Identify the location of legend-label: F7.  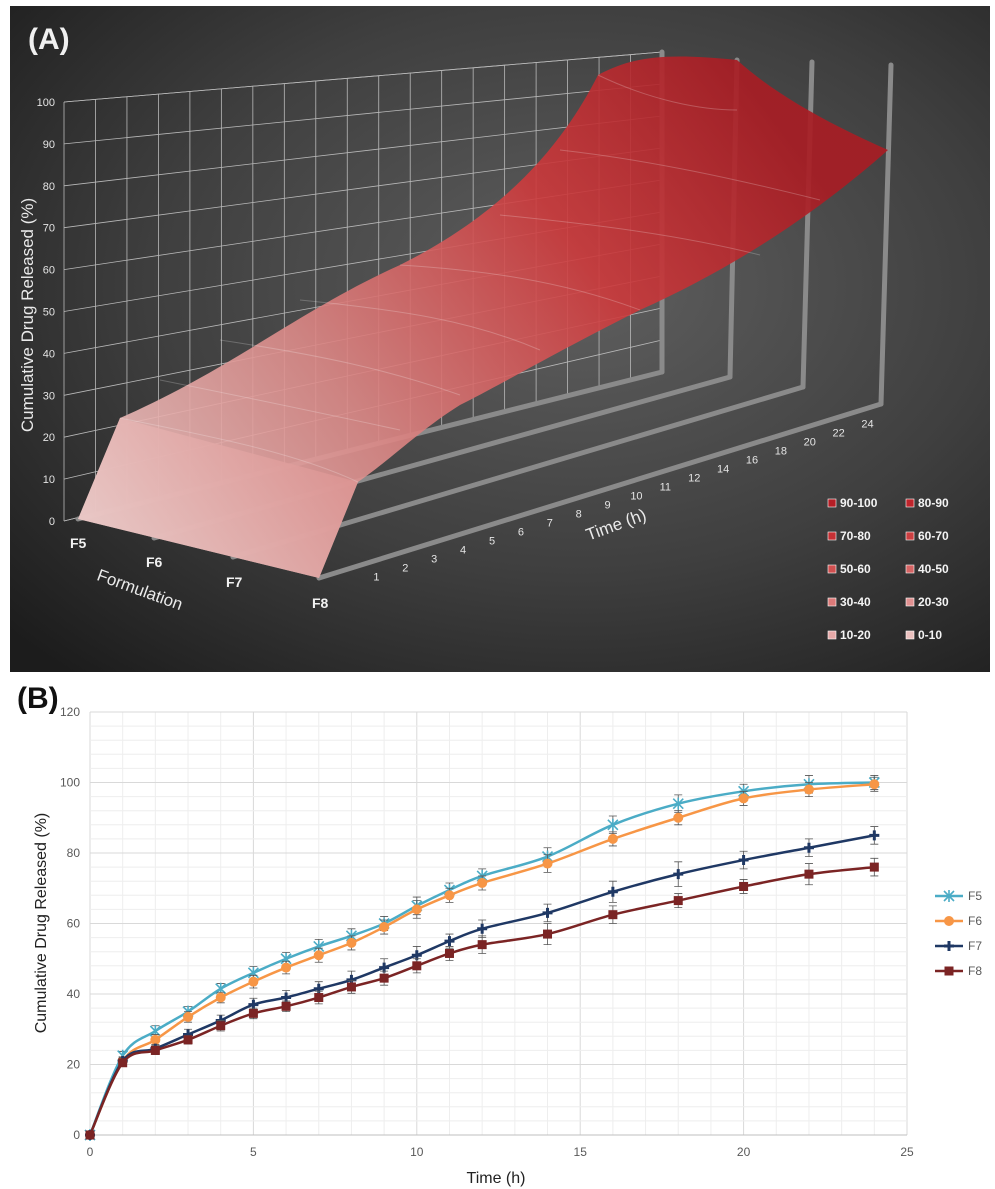
(975, 946).